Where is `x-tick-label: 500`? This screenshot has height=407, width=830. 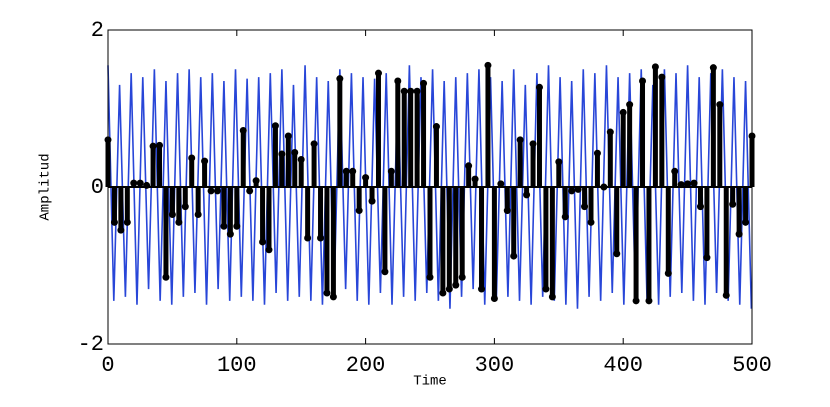
x-tick-label: 500 is located at coordinates (752, 365).